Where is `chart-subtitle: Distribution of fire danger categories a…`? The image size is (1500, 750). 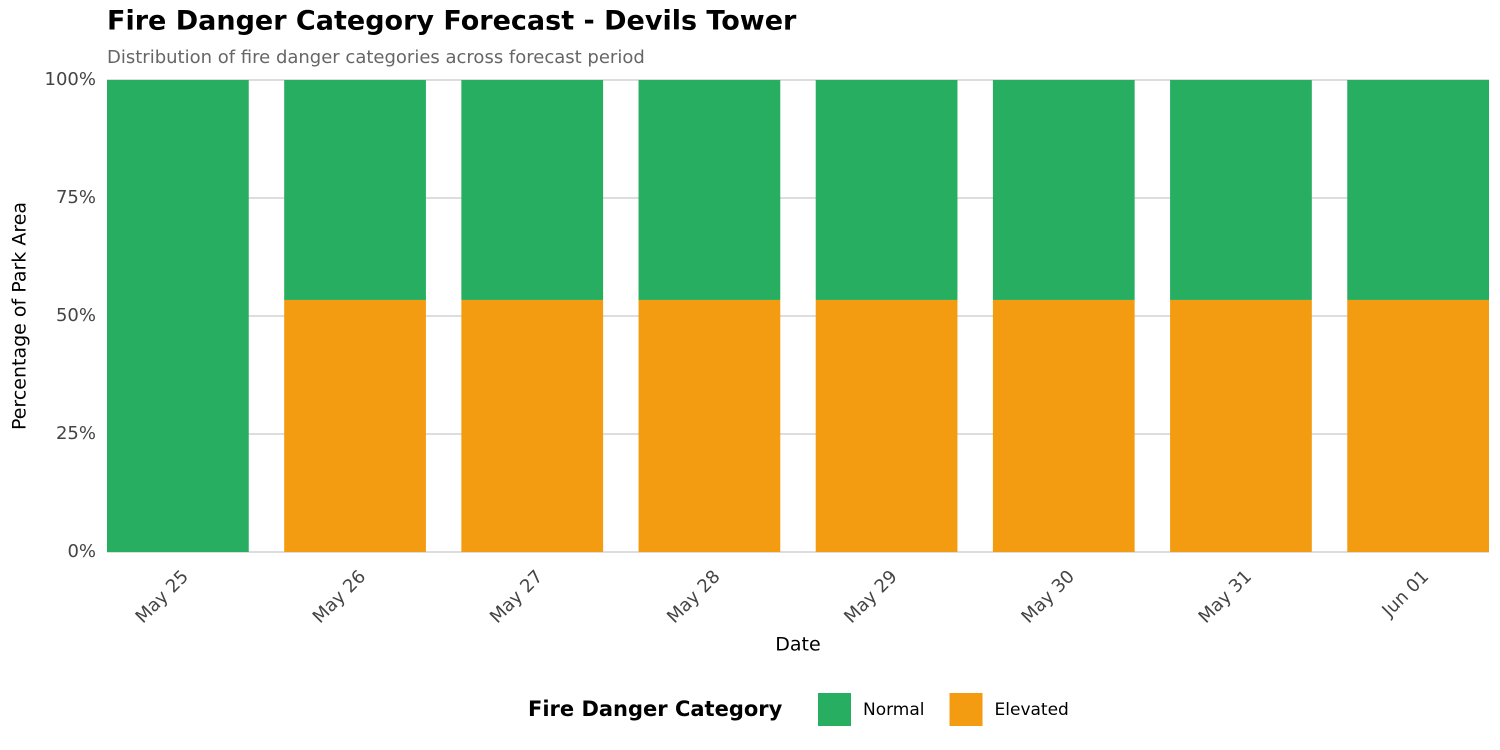 chart-subtitle: Distribution of fire danger categories a… is located at coordinates (376, 57).